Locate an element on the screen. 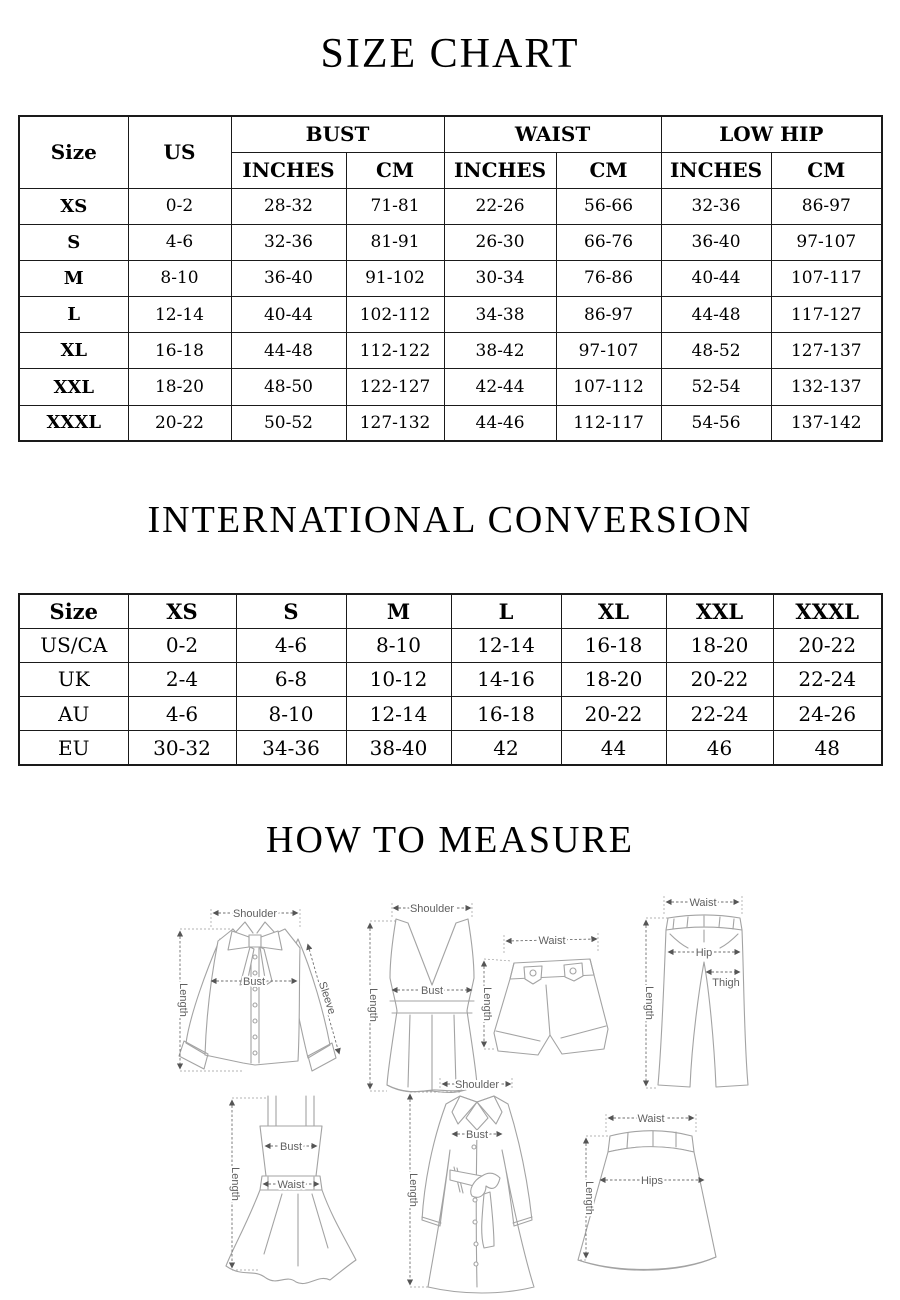 This screenshot has height=1300, width=900. table-cell: 81-91 is located at coordinates (395, 242).